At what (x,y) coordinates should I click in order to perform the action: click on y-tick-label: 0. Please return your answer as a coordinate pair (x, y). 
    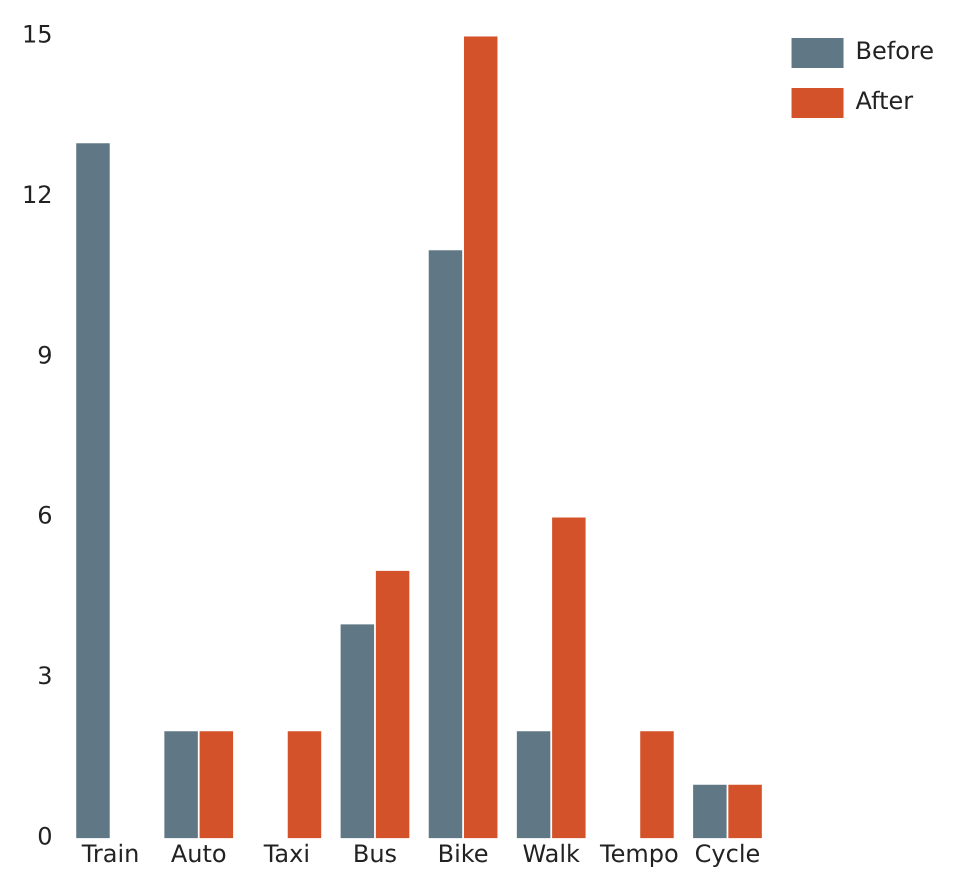
    Looking at the image, I should click on (45, 836).